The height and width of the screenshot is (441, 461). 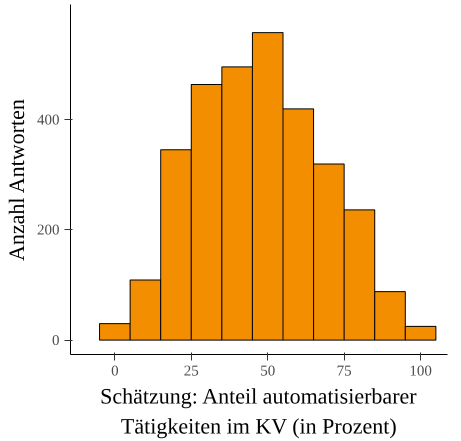 What do you see at coordinates (56, 341) in the screenshot?
I see `y-tick-label: 0` at bounding box center [56, 341].